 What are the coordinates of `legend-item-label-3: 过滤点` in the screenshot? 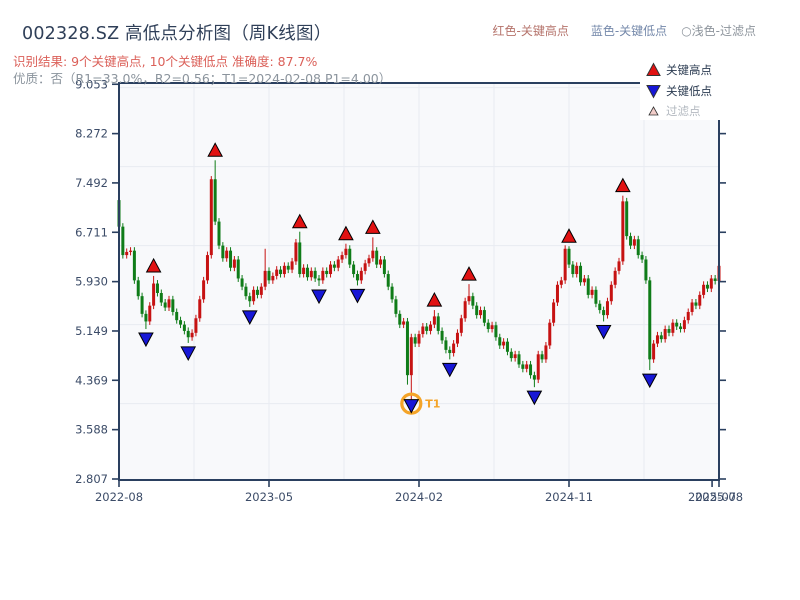 It's located at (683, 111).